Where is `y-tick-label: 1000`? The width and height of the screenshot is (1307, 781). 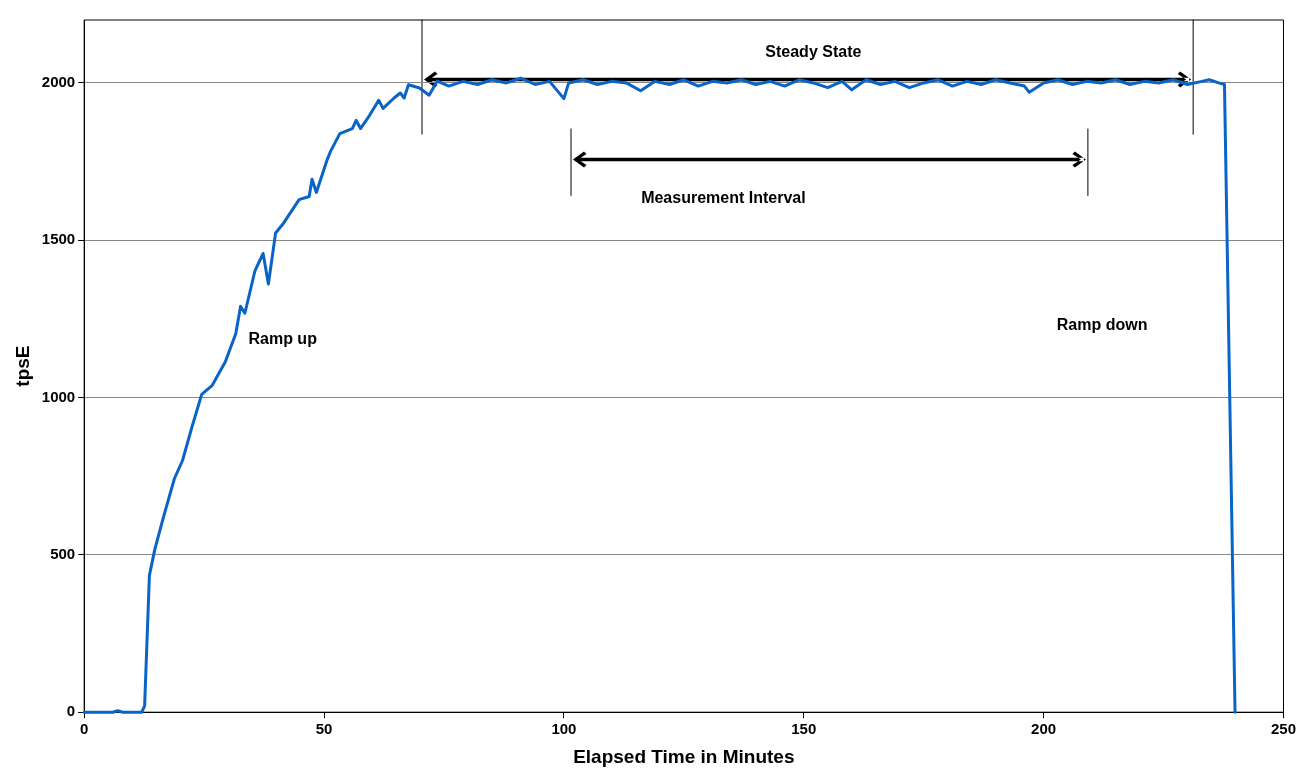 y-tick-label: 1000 is located at coordinates (58, 396).